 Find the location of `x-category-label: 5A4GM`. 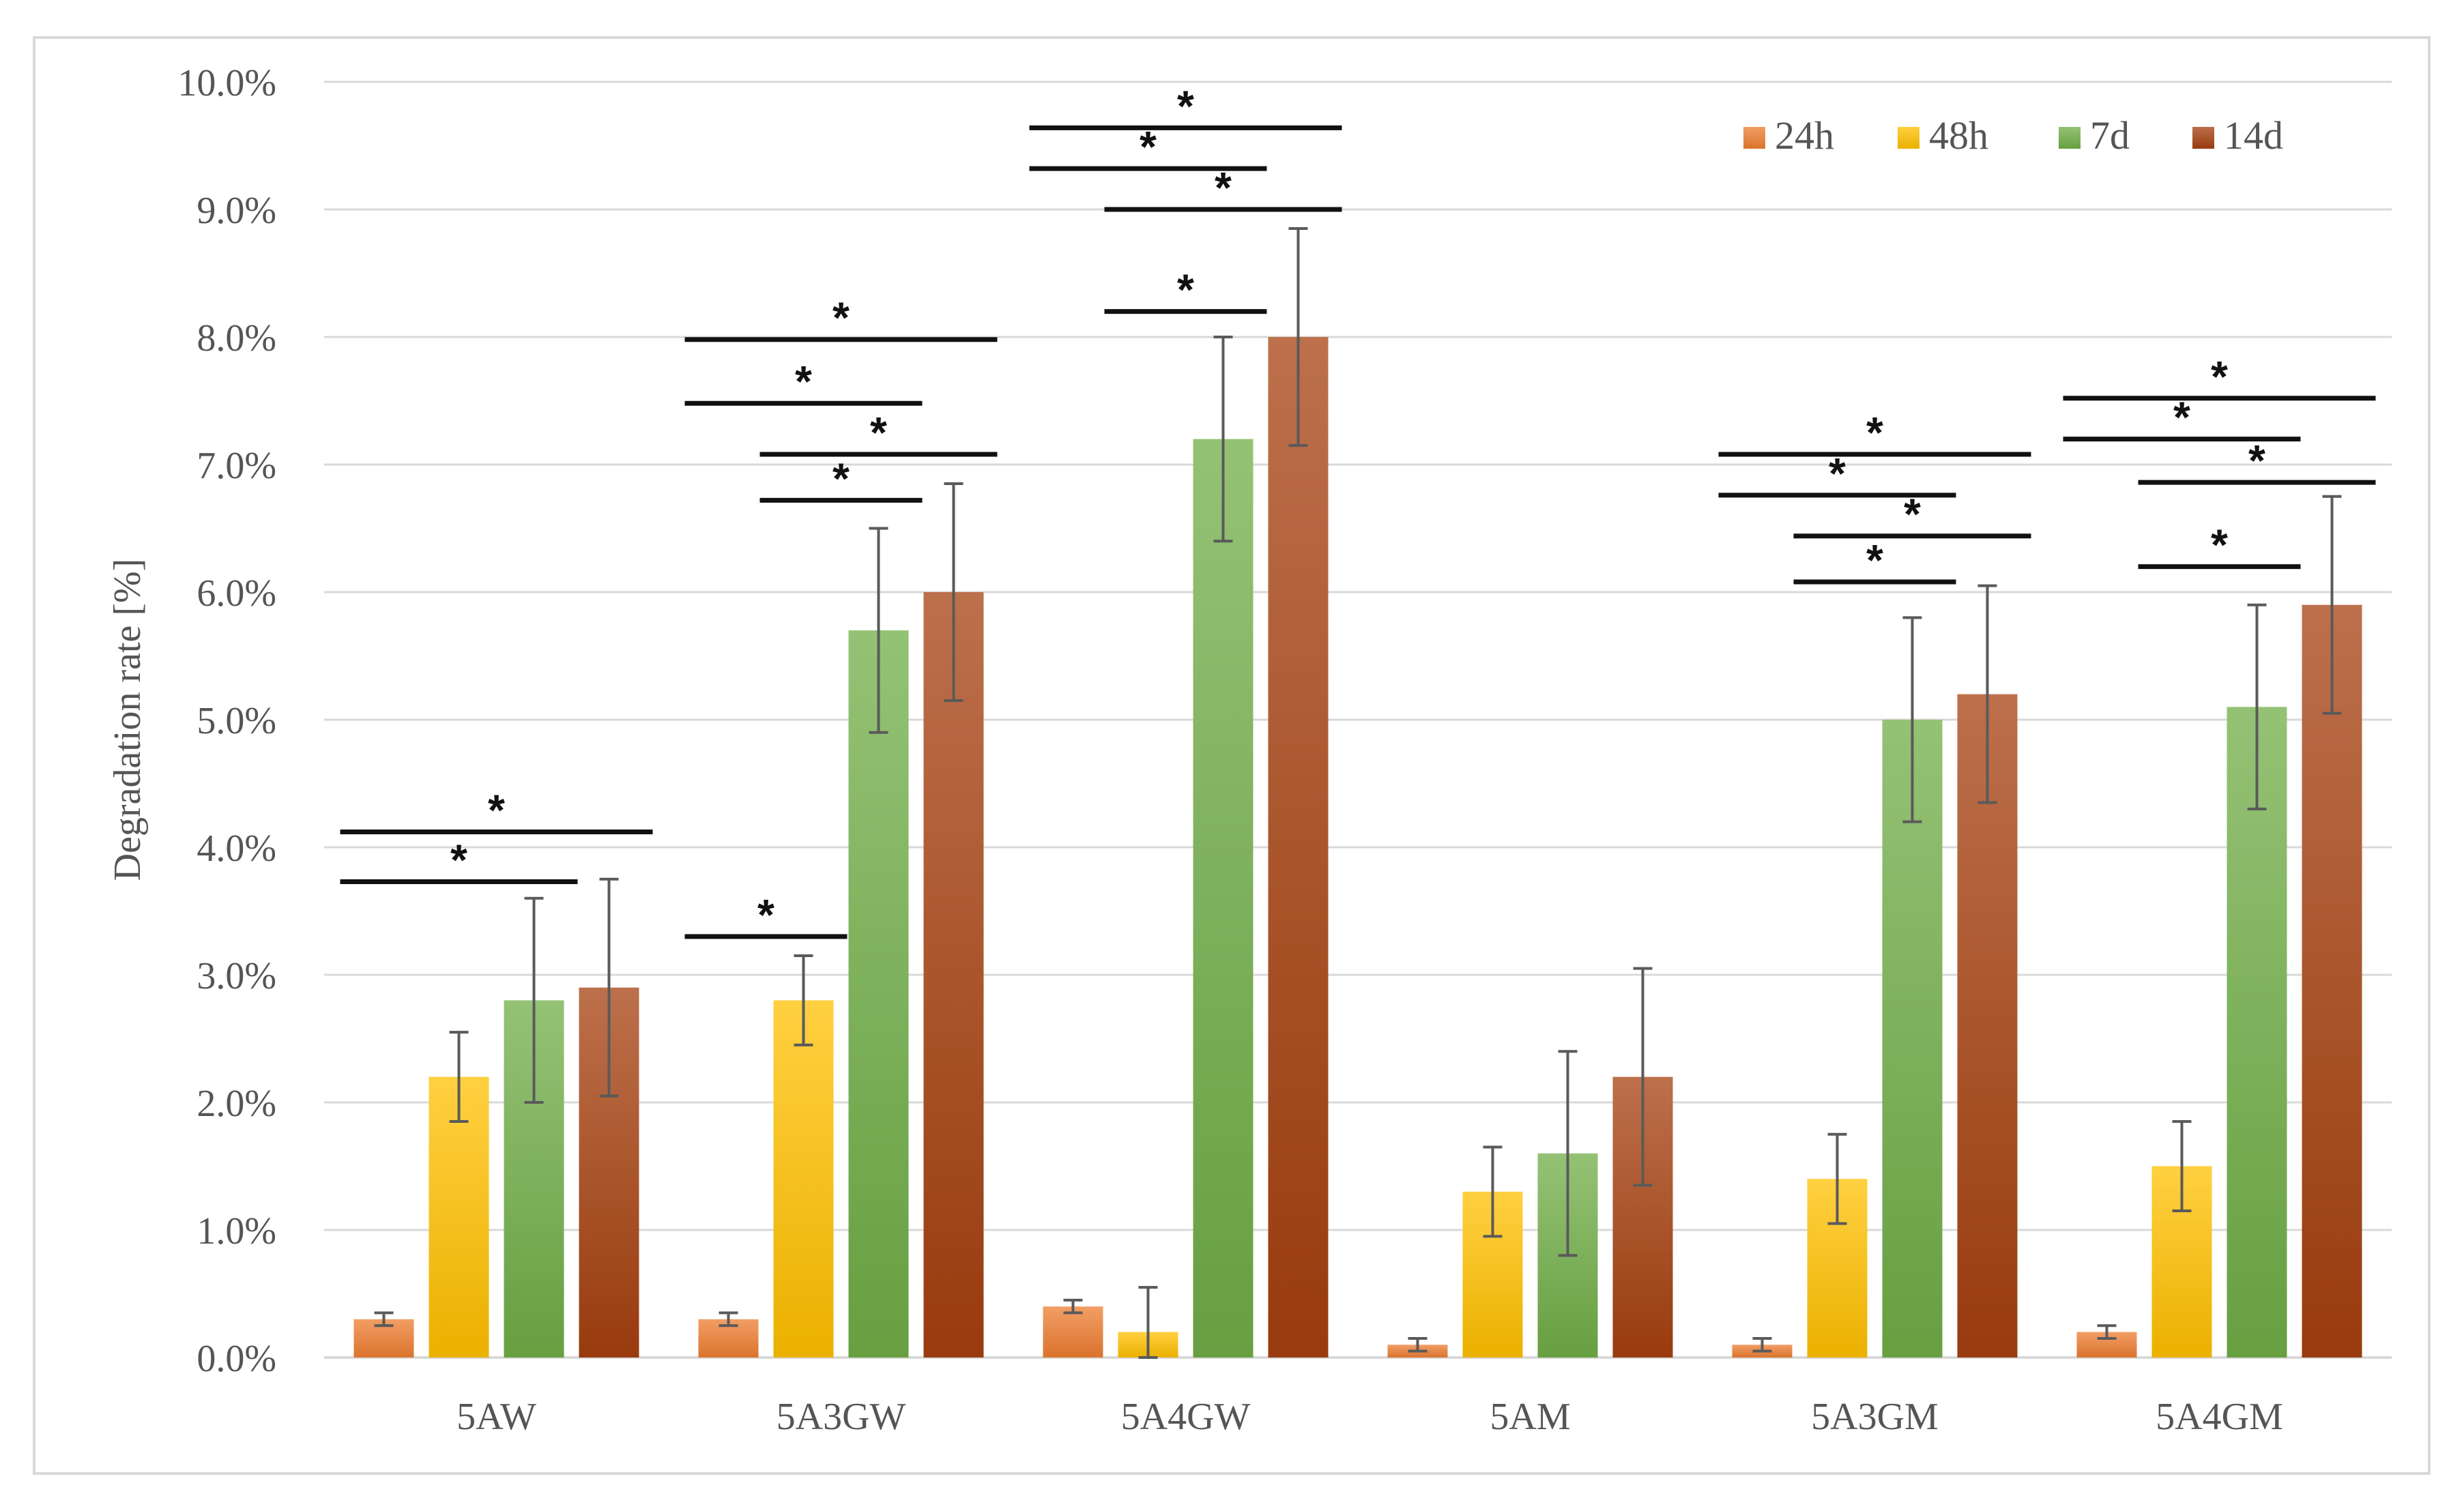

x-category-label: 5A4GM is located at coordinates (2219, 1417).